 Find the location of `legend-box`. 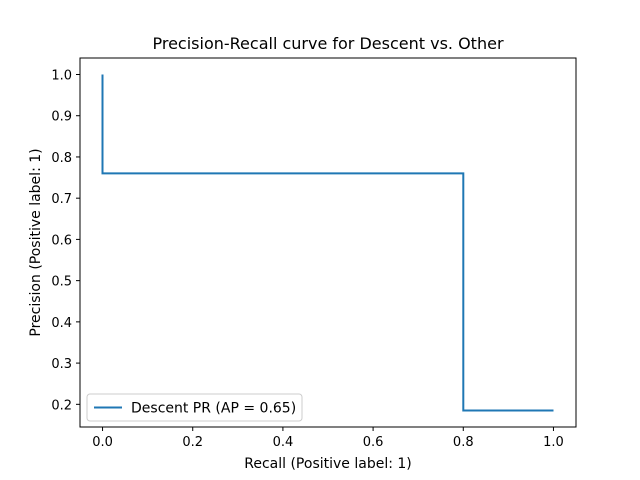

legend-box is located at coordinates (194, 407).